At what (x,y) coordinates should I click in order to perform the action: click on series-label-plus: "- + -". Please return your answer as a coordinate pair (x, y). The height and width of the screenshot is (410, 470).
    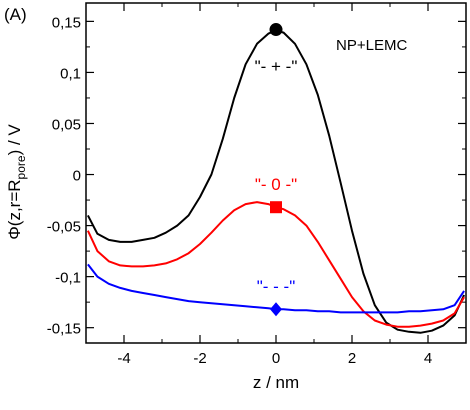
    Looking at the image, I should click on (276, 66).